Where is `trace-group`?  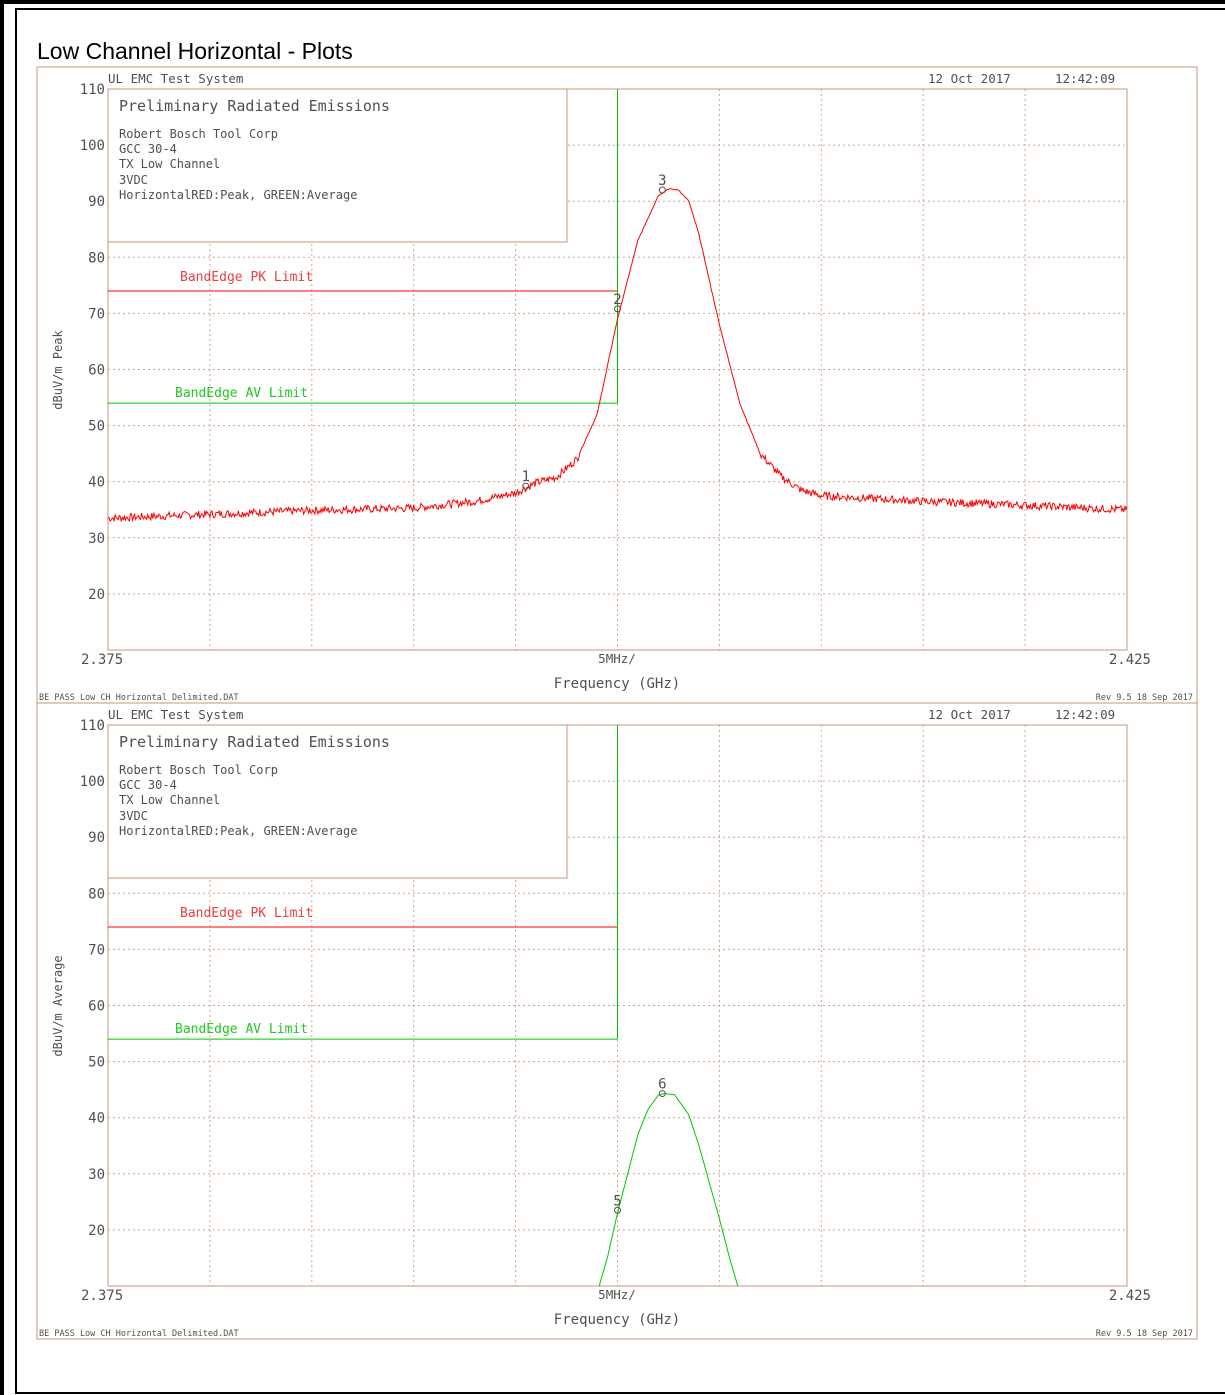
trace-group is located at coordinates (668, 1190).